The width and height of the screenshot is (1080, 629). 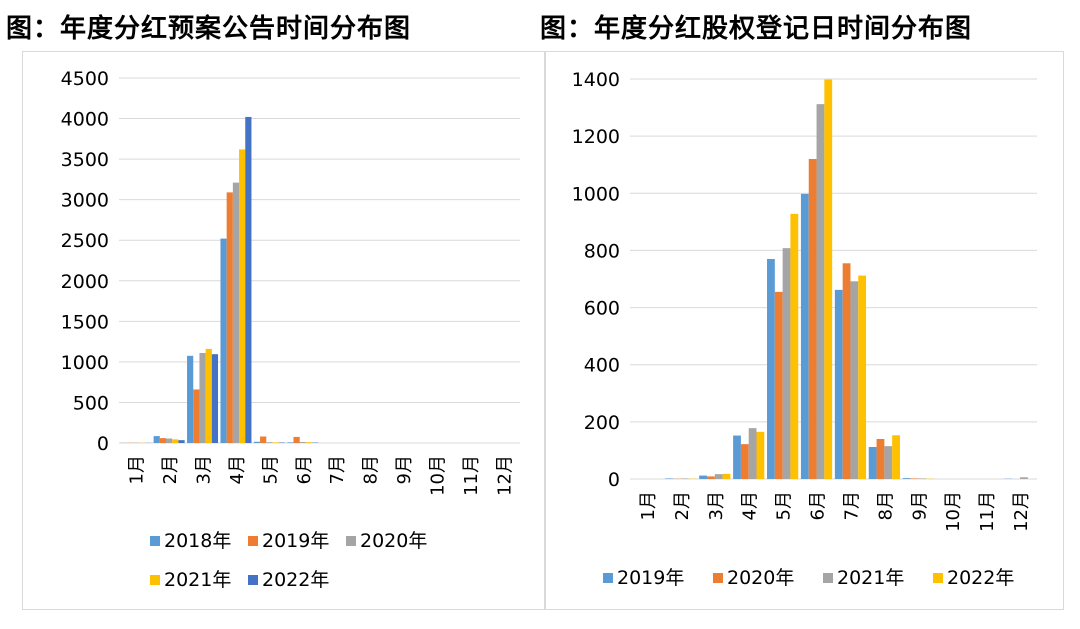 What do you see at coordinates (914, 478) in the screenshot?
I see `right-bar-2020年-9月` at bounding box center [914, 478].